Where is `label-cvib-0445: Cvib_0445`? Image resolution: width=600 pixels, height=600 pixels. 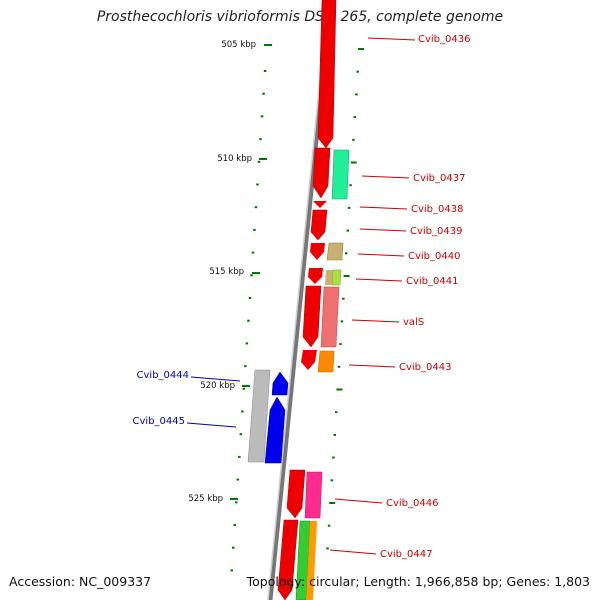 label-cvib-0445: Cvib_0445 is located at coordinates (159, 421).